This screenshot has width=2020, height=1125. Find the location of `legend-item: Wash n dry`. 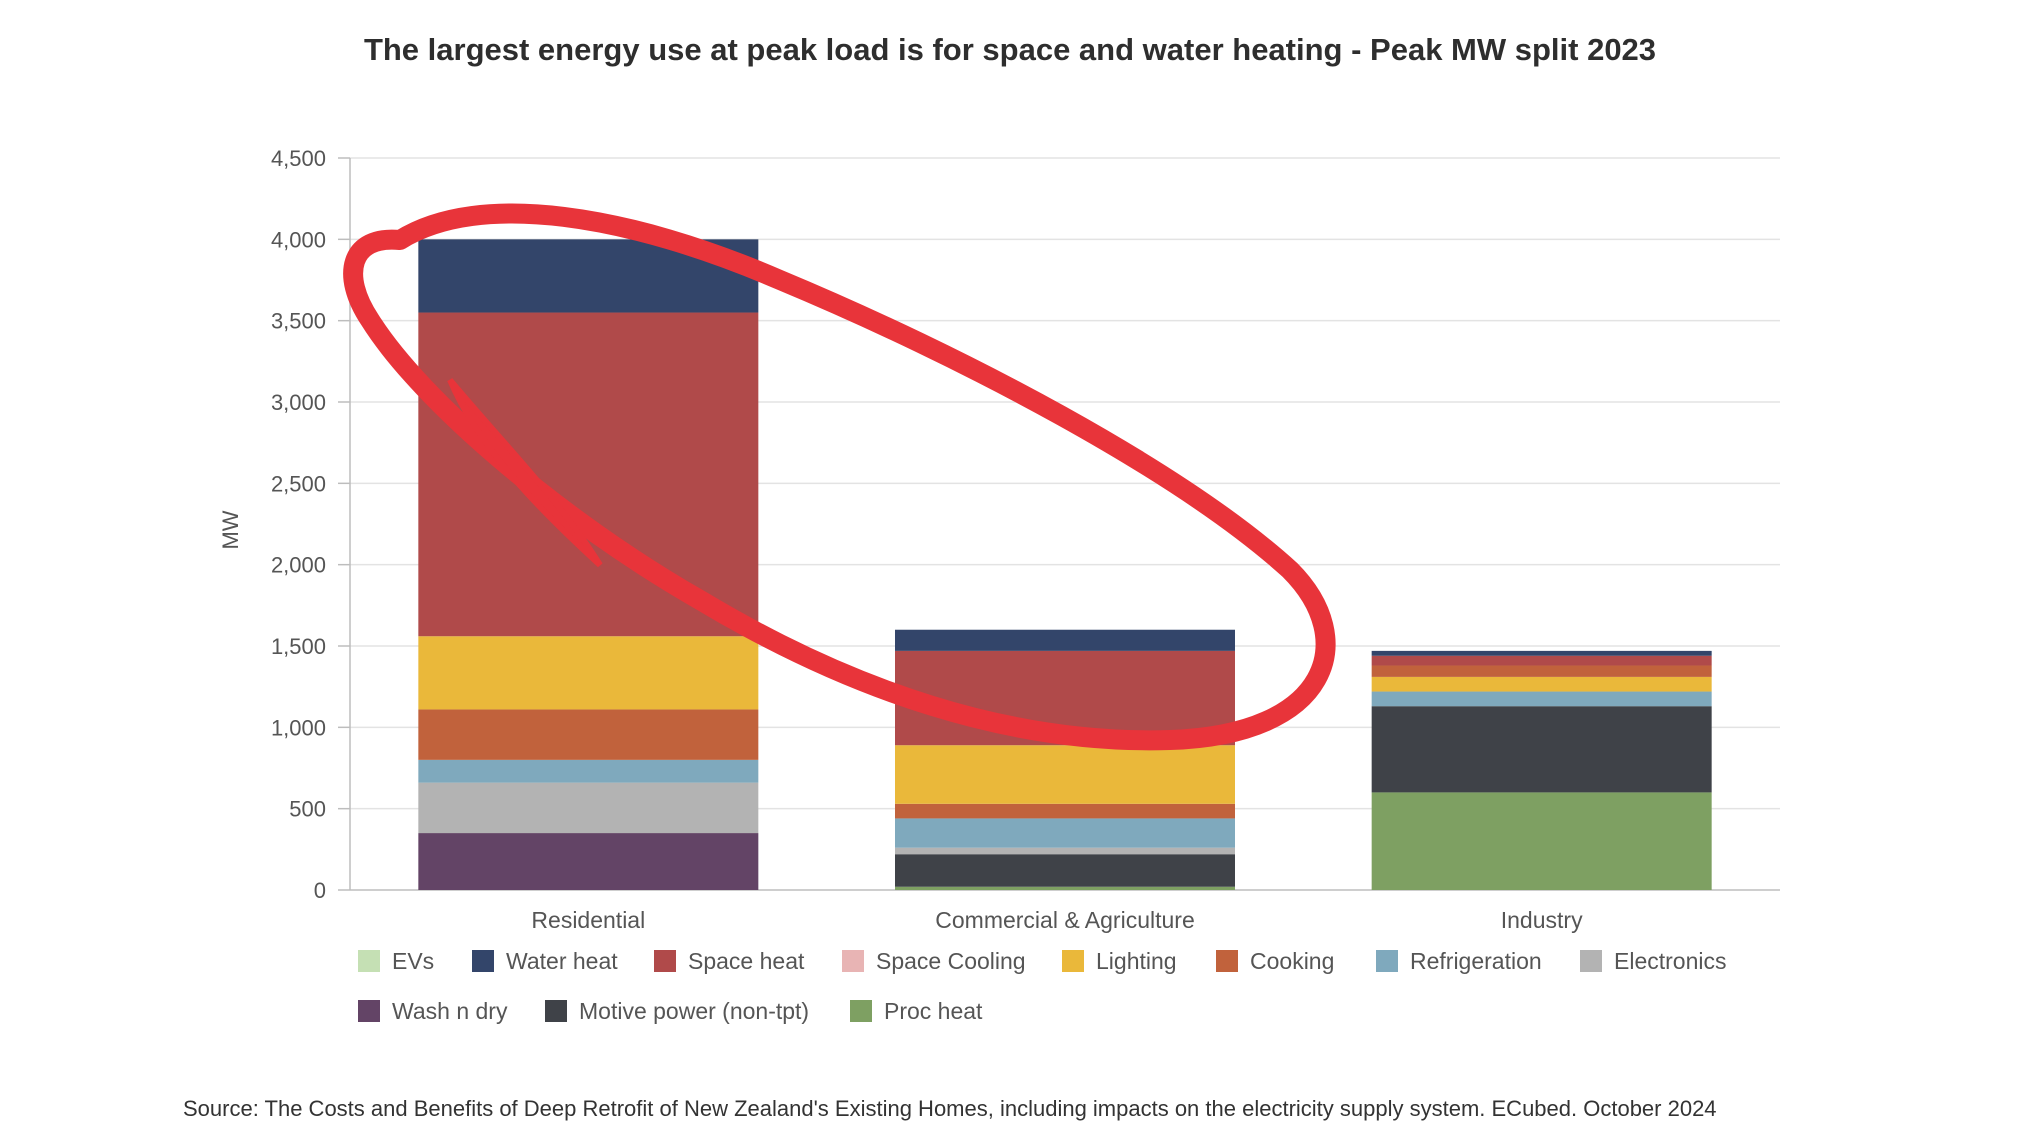

legend-item: Wash n dry is located at coordinates (433, 1011).